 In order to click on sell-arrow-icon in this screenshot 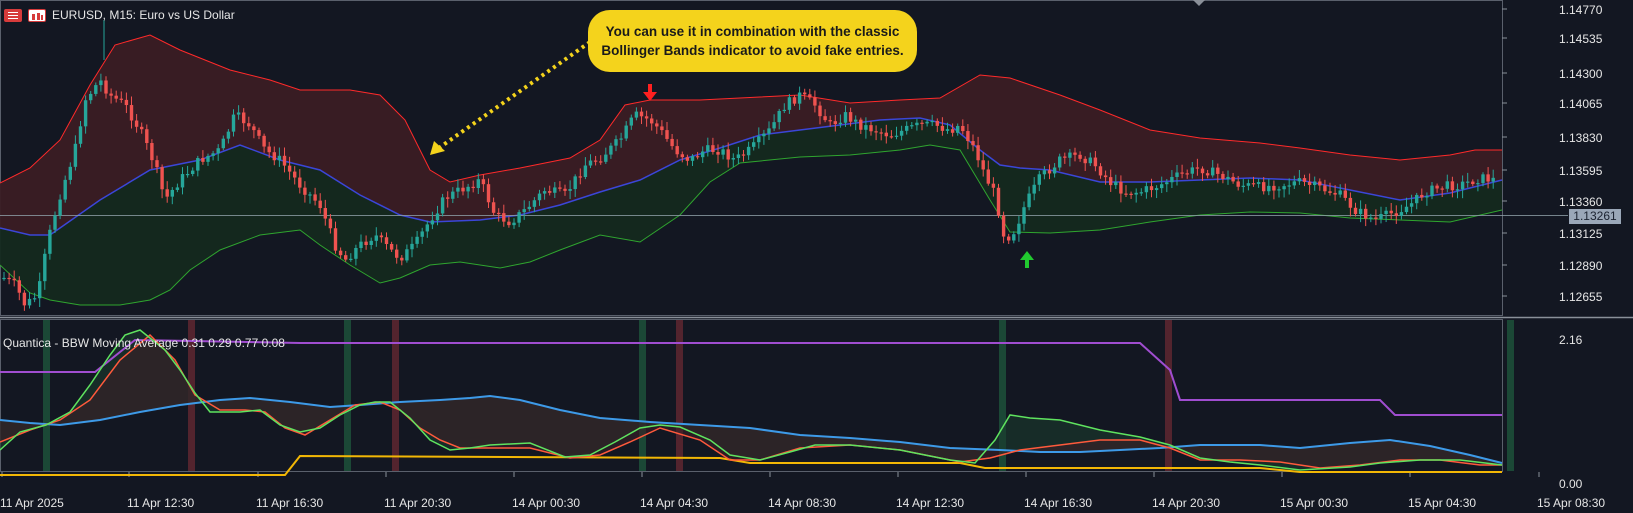, I will do `click(650, 92)`.